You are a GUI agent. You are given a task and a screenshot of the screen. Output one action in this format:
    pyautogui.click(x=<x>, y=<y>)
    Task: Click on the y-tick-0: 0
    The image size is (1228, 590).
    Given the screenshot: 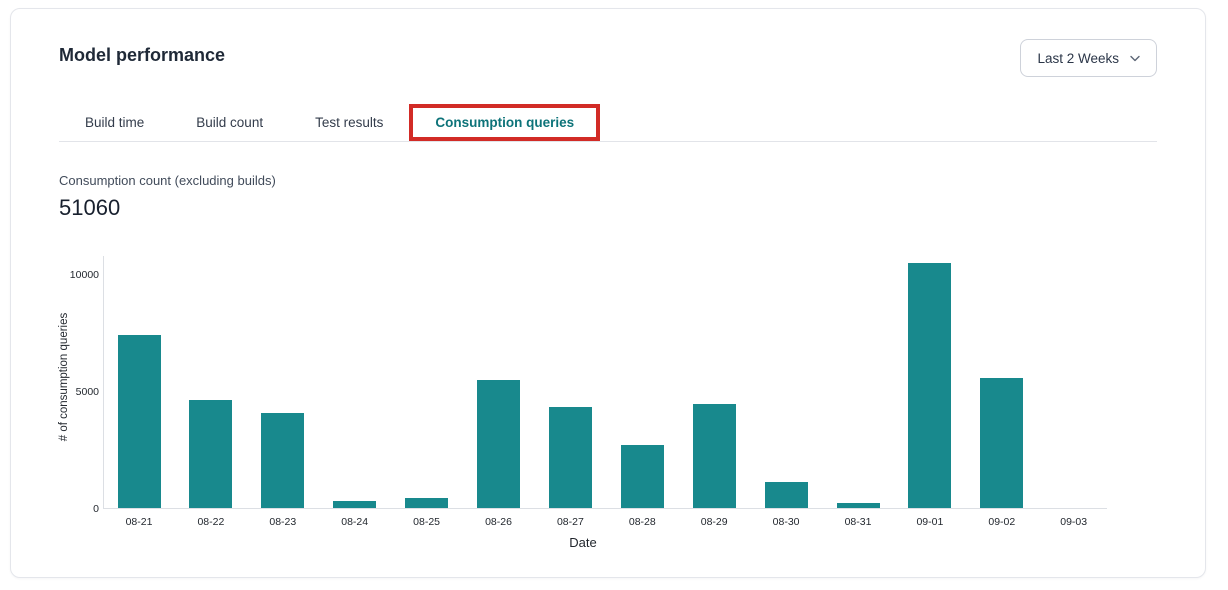 What is the action you would take?
    pyautogui.click(x=96, y=509)
    